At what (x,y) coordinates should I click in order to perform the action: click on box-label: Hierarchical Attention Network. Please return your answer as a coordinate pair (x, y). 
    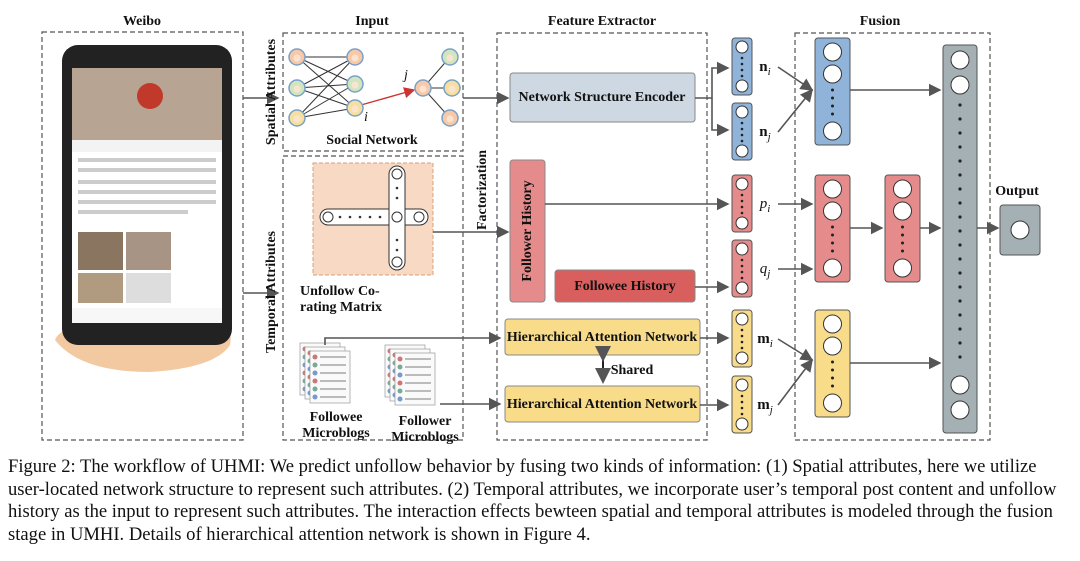
    Looking at the image, I should click on (602, 404).